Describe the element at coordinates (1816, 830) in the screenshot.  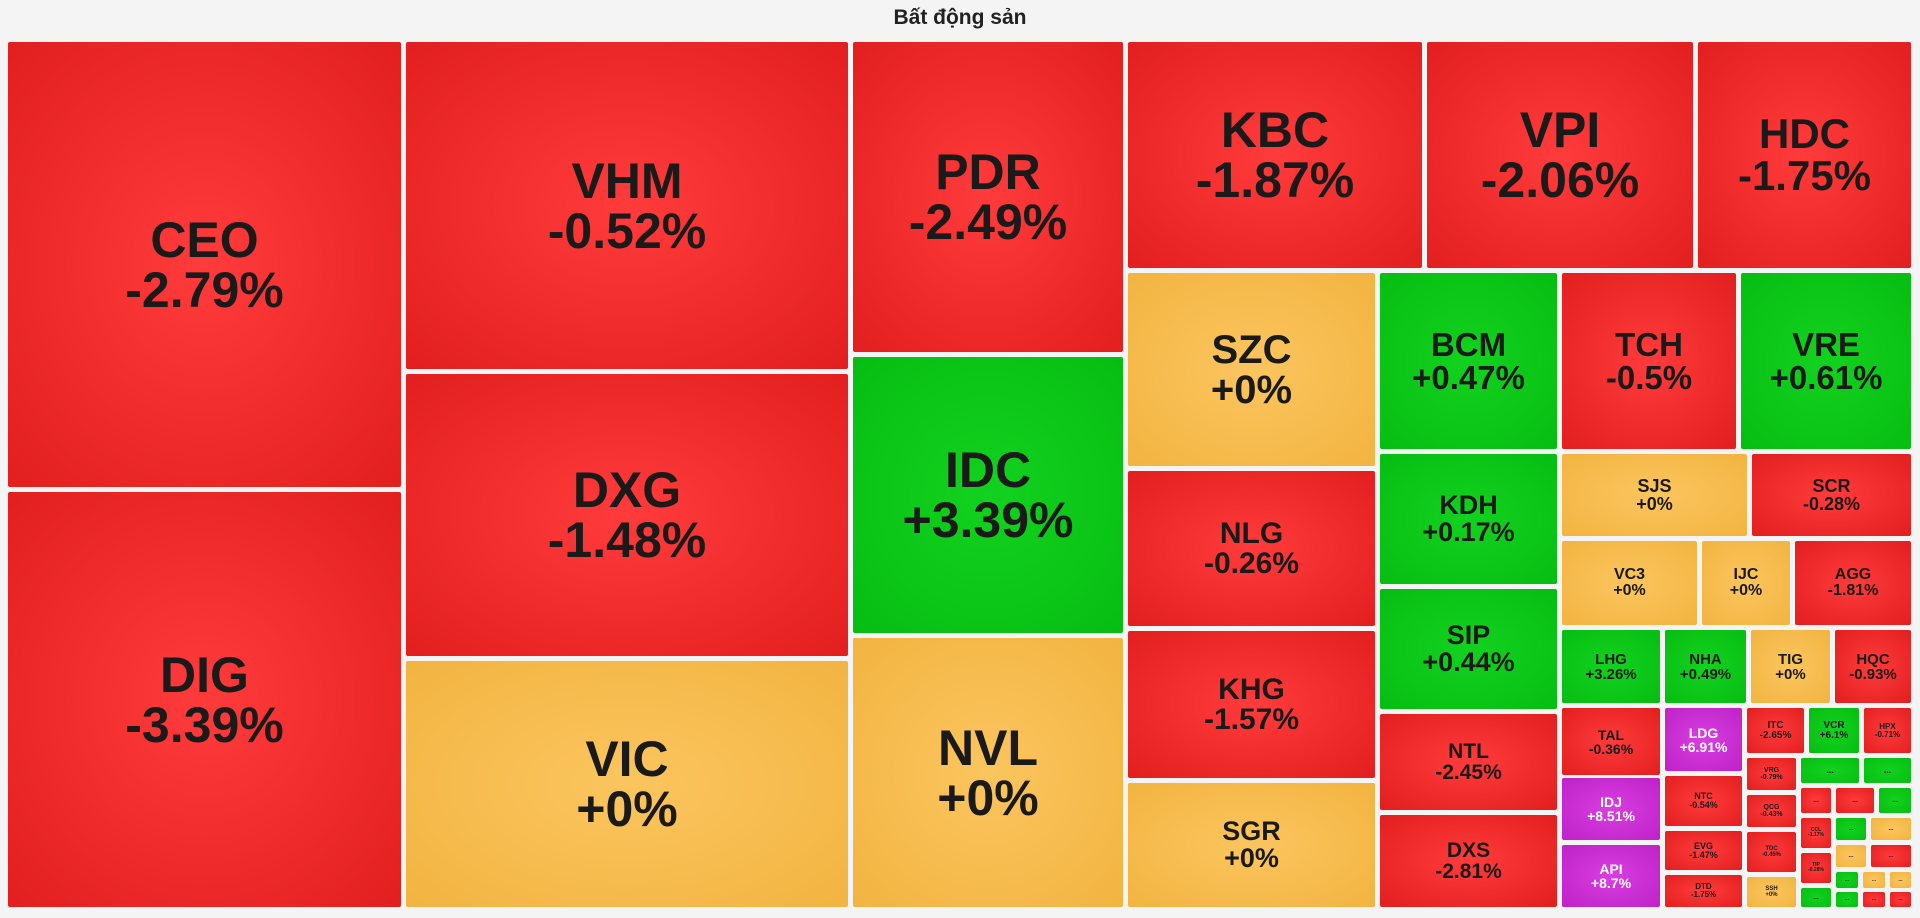
I see `tile-symbol: CCL` at that location.